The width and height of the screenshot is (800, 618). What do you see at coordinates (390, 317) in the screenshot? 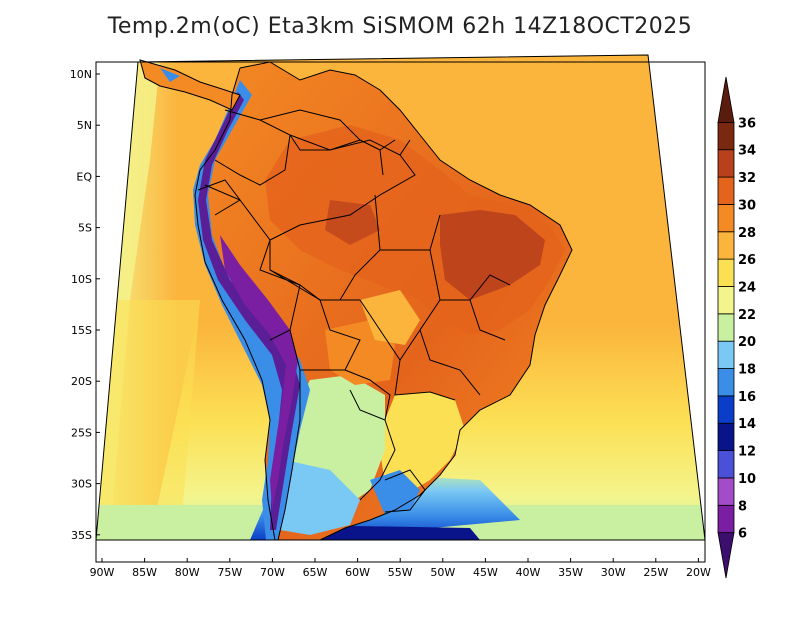
I see `mild-paraguay` at bounding box center [390, 317].